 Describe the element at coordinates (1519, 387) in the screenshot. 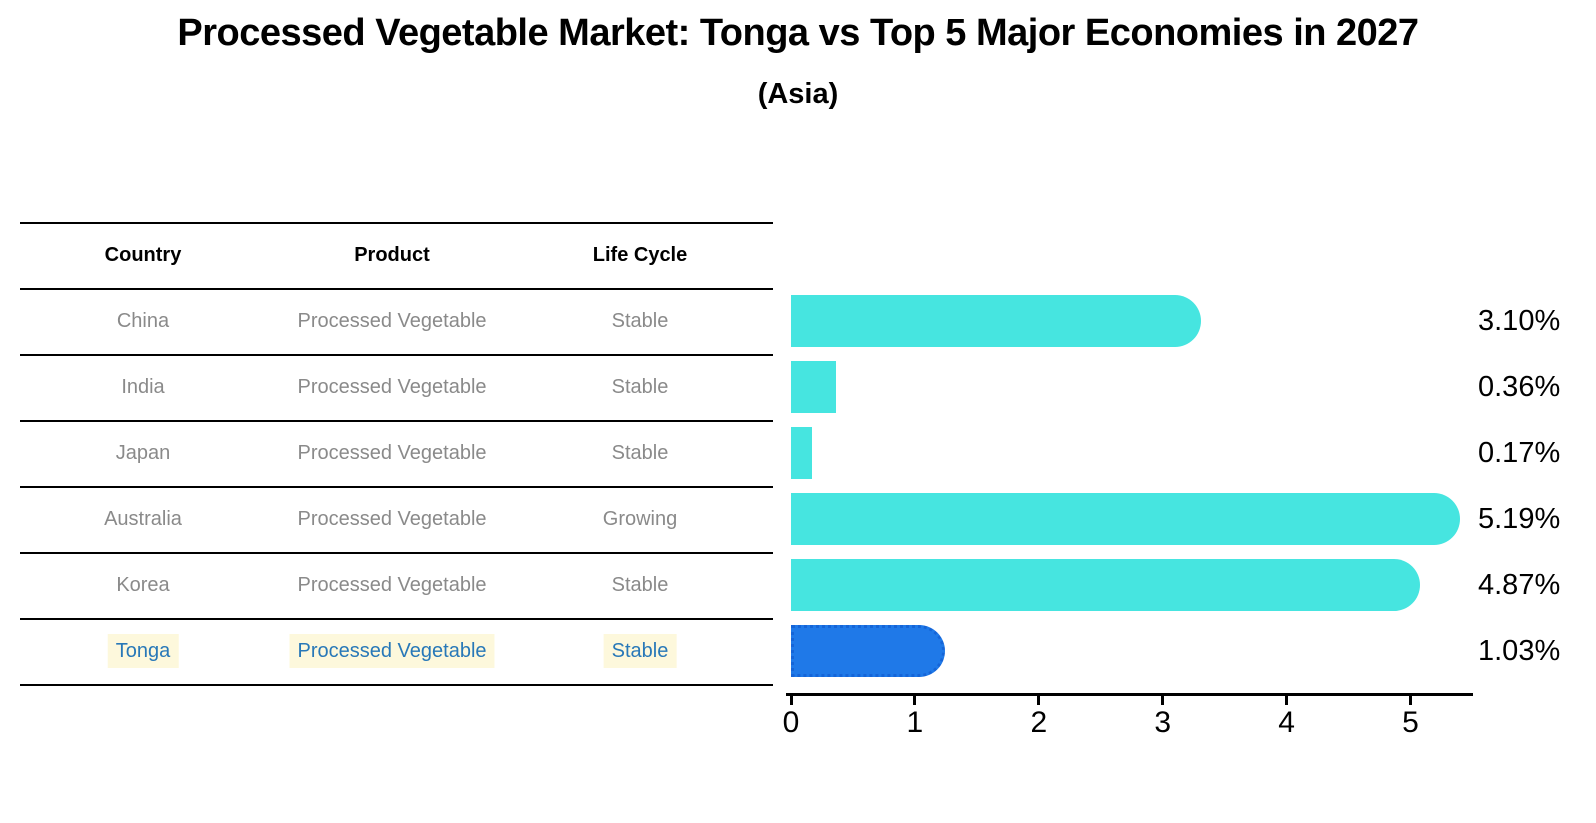

I see `bar-value-label: 0.36%` at that location.